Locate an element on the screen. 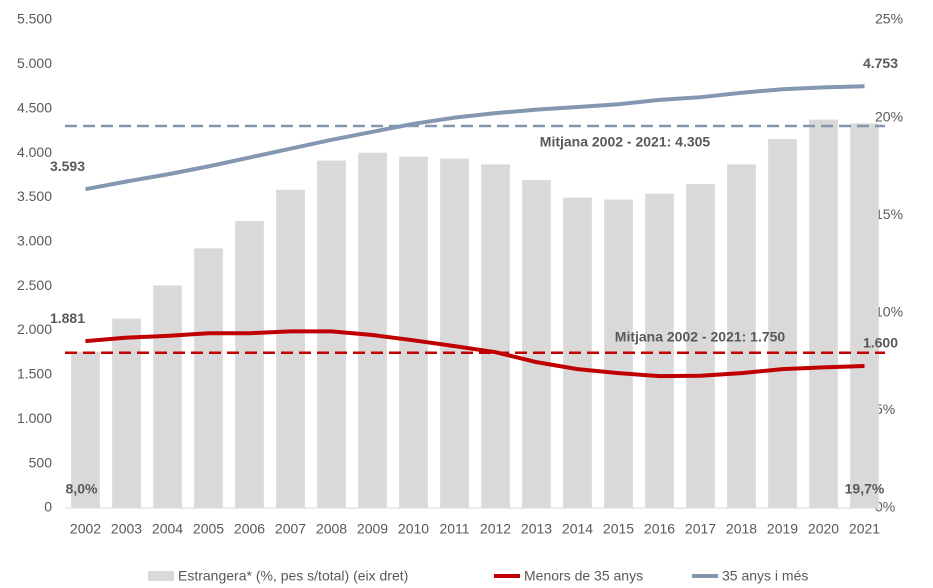  y2-tick-label: 15% is located at coordinates (889, 214).